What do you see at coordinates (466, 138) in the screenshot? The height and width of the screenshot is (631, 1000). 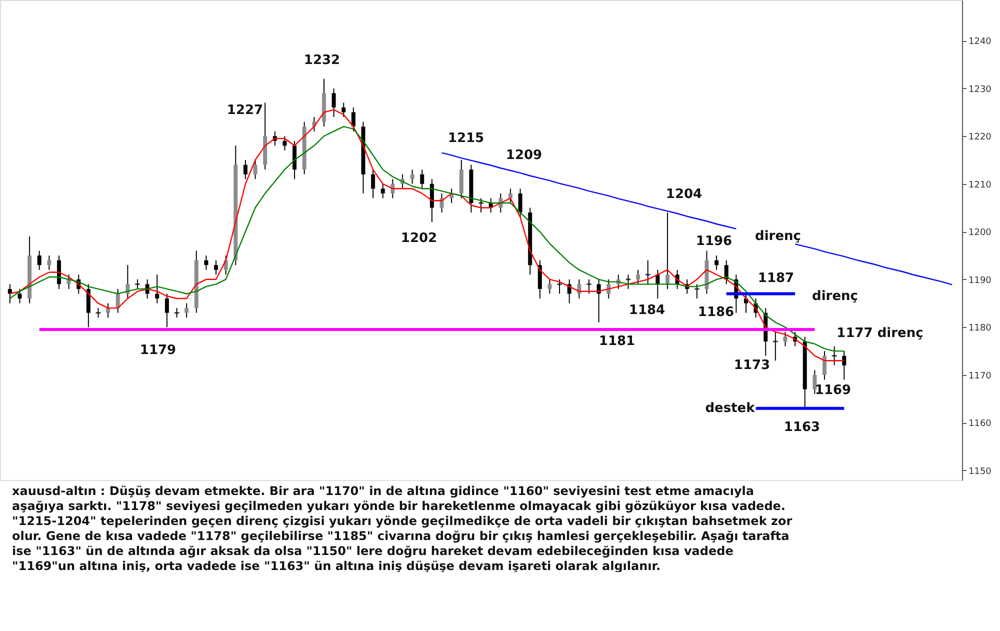 I see `annotation: 1215` at bounding box center [466, 138].